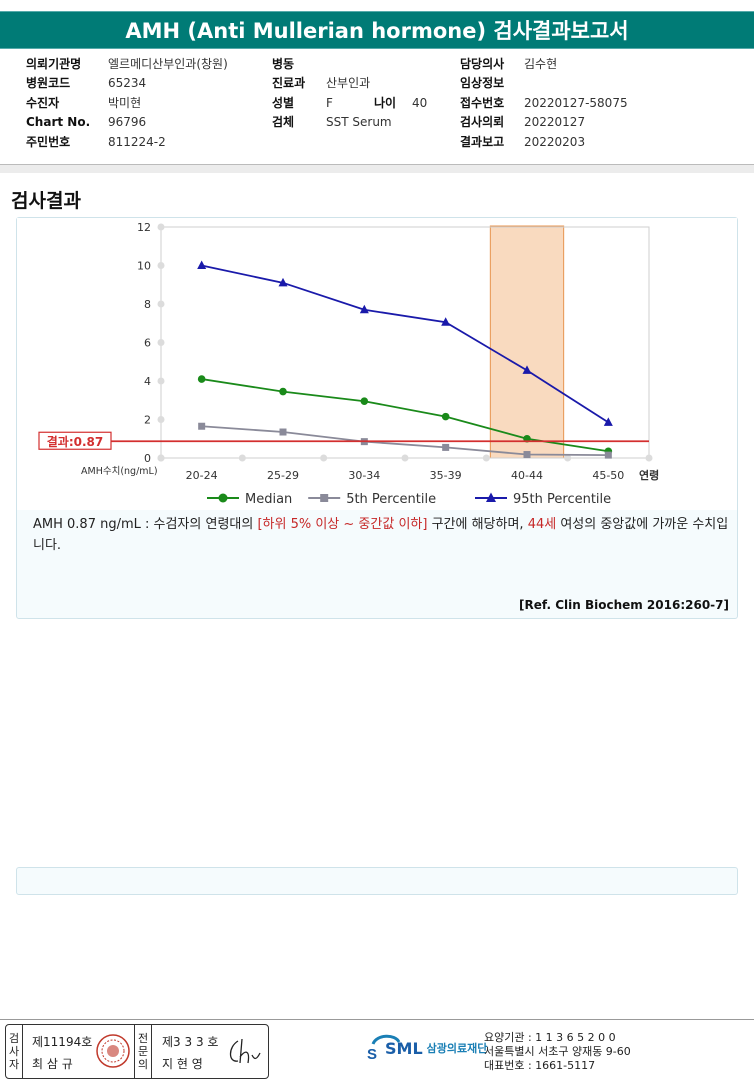  What do you see at coordinates (404, 1048) in the screenshot?
I see `logo-sml-text: SML` at bounding box center [404, 1048].